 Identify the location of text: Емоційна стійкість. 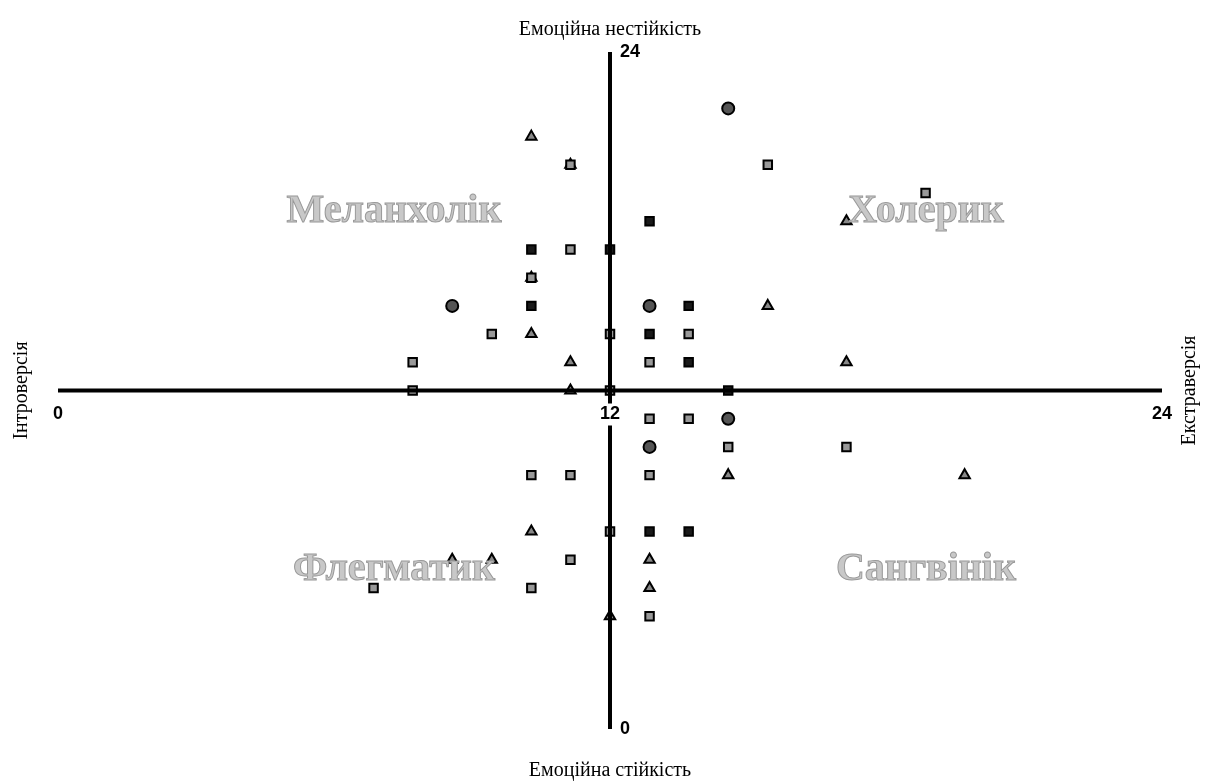
(610, 769).